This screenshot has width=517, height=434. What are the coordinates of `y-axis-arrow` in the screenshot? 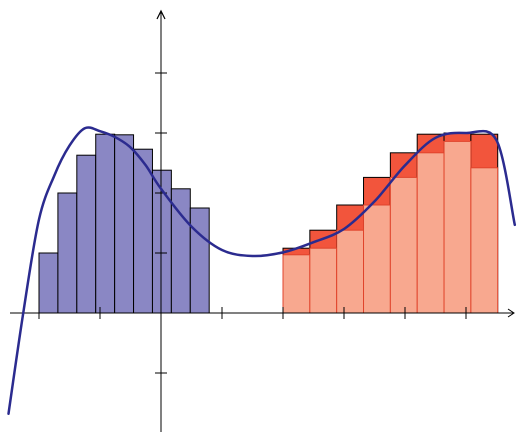 It's located at (161, 14).